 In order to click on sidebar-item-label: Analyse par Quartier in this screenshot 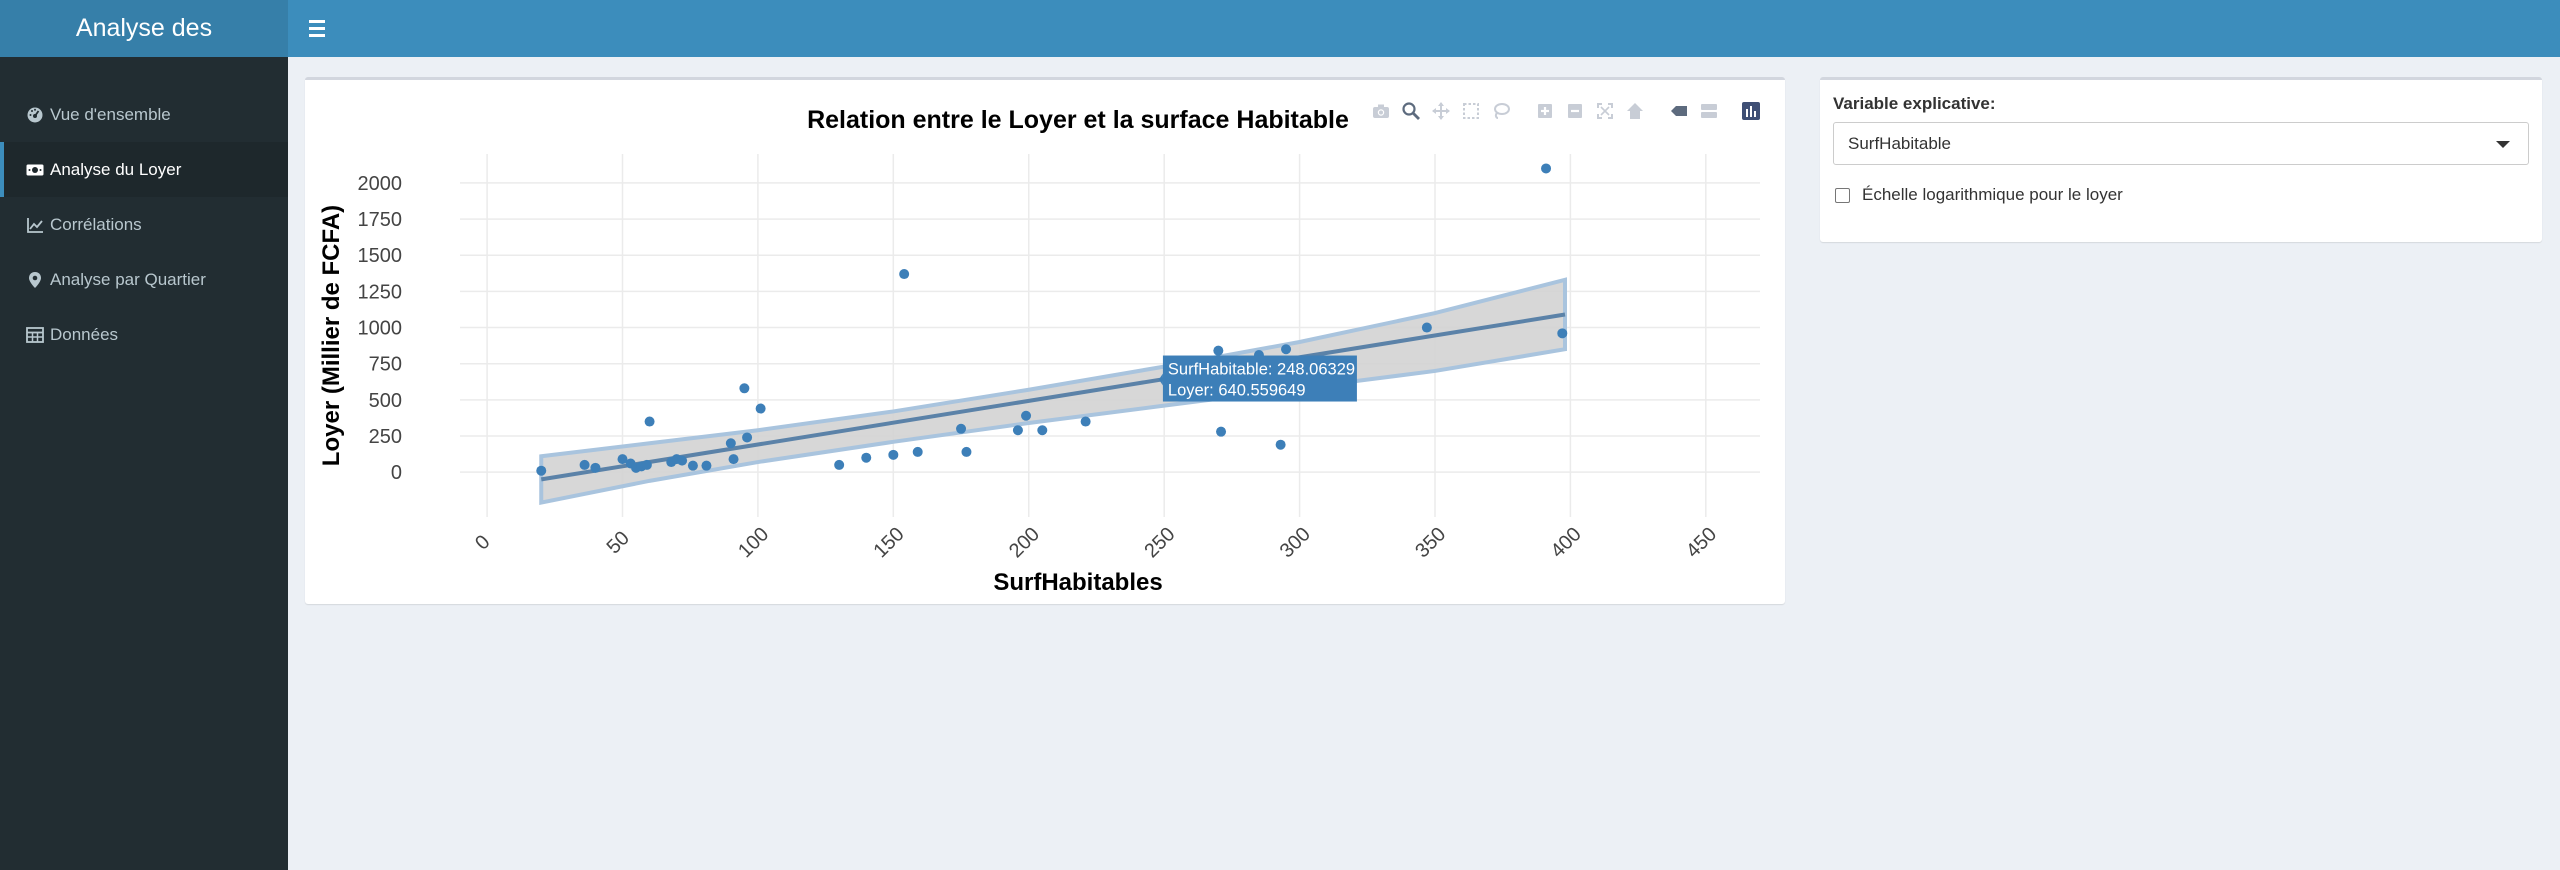, I will do `click(128, 279)`.